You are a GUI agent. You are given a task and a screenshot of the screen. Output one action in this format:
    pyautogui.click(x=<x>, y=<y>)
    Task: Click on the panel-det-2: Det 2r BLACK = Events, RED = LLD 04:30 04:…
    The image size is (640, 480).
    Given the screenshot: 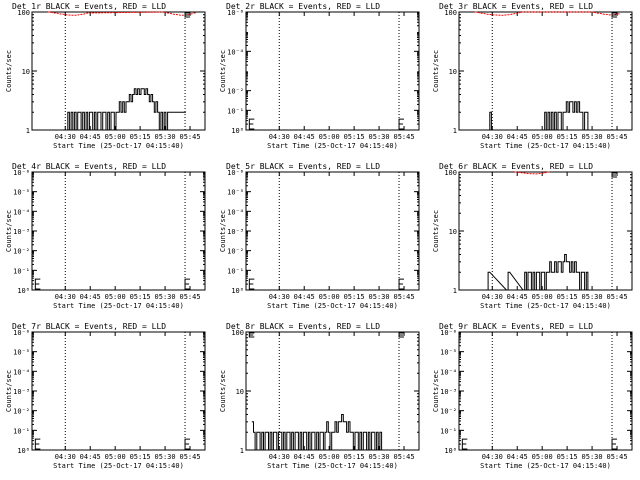 What is the action you would take?
    pyautogui.click(x=319, y=76)
    